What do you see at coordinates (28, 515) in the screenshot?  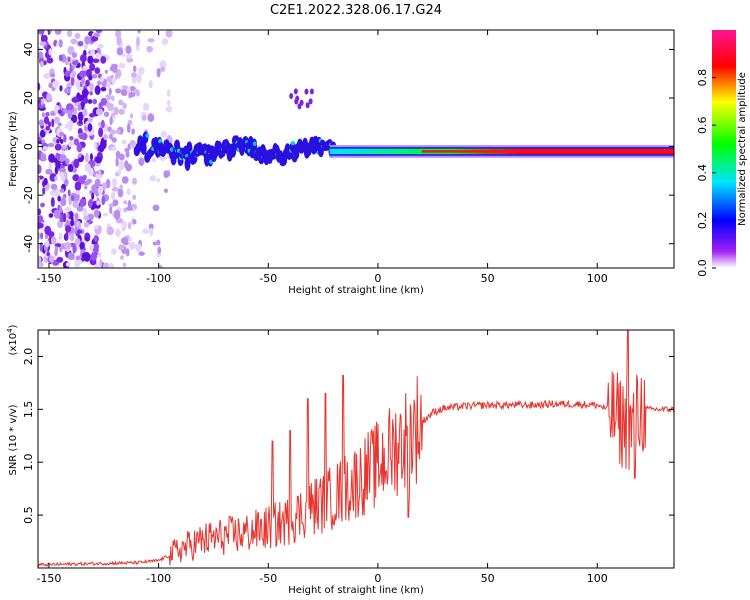 I see `y-tick-label: 0.5` at bounding box center [28, 515].